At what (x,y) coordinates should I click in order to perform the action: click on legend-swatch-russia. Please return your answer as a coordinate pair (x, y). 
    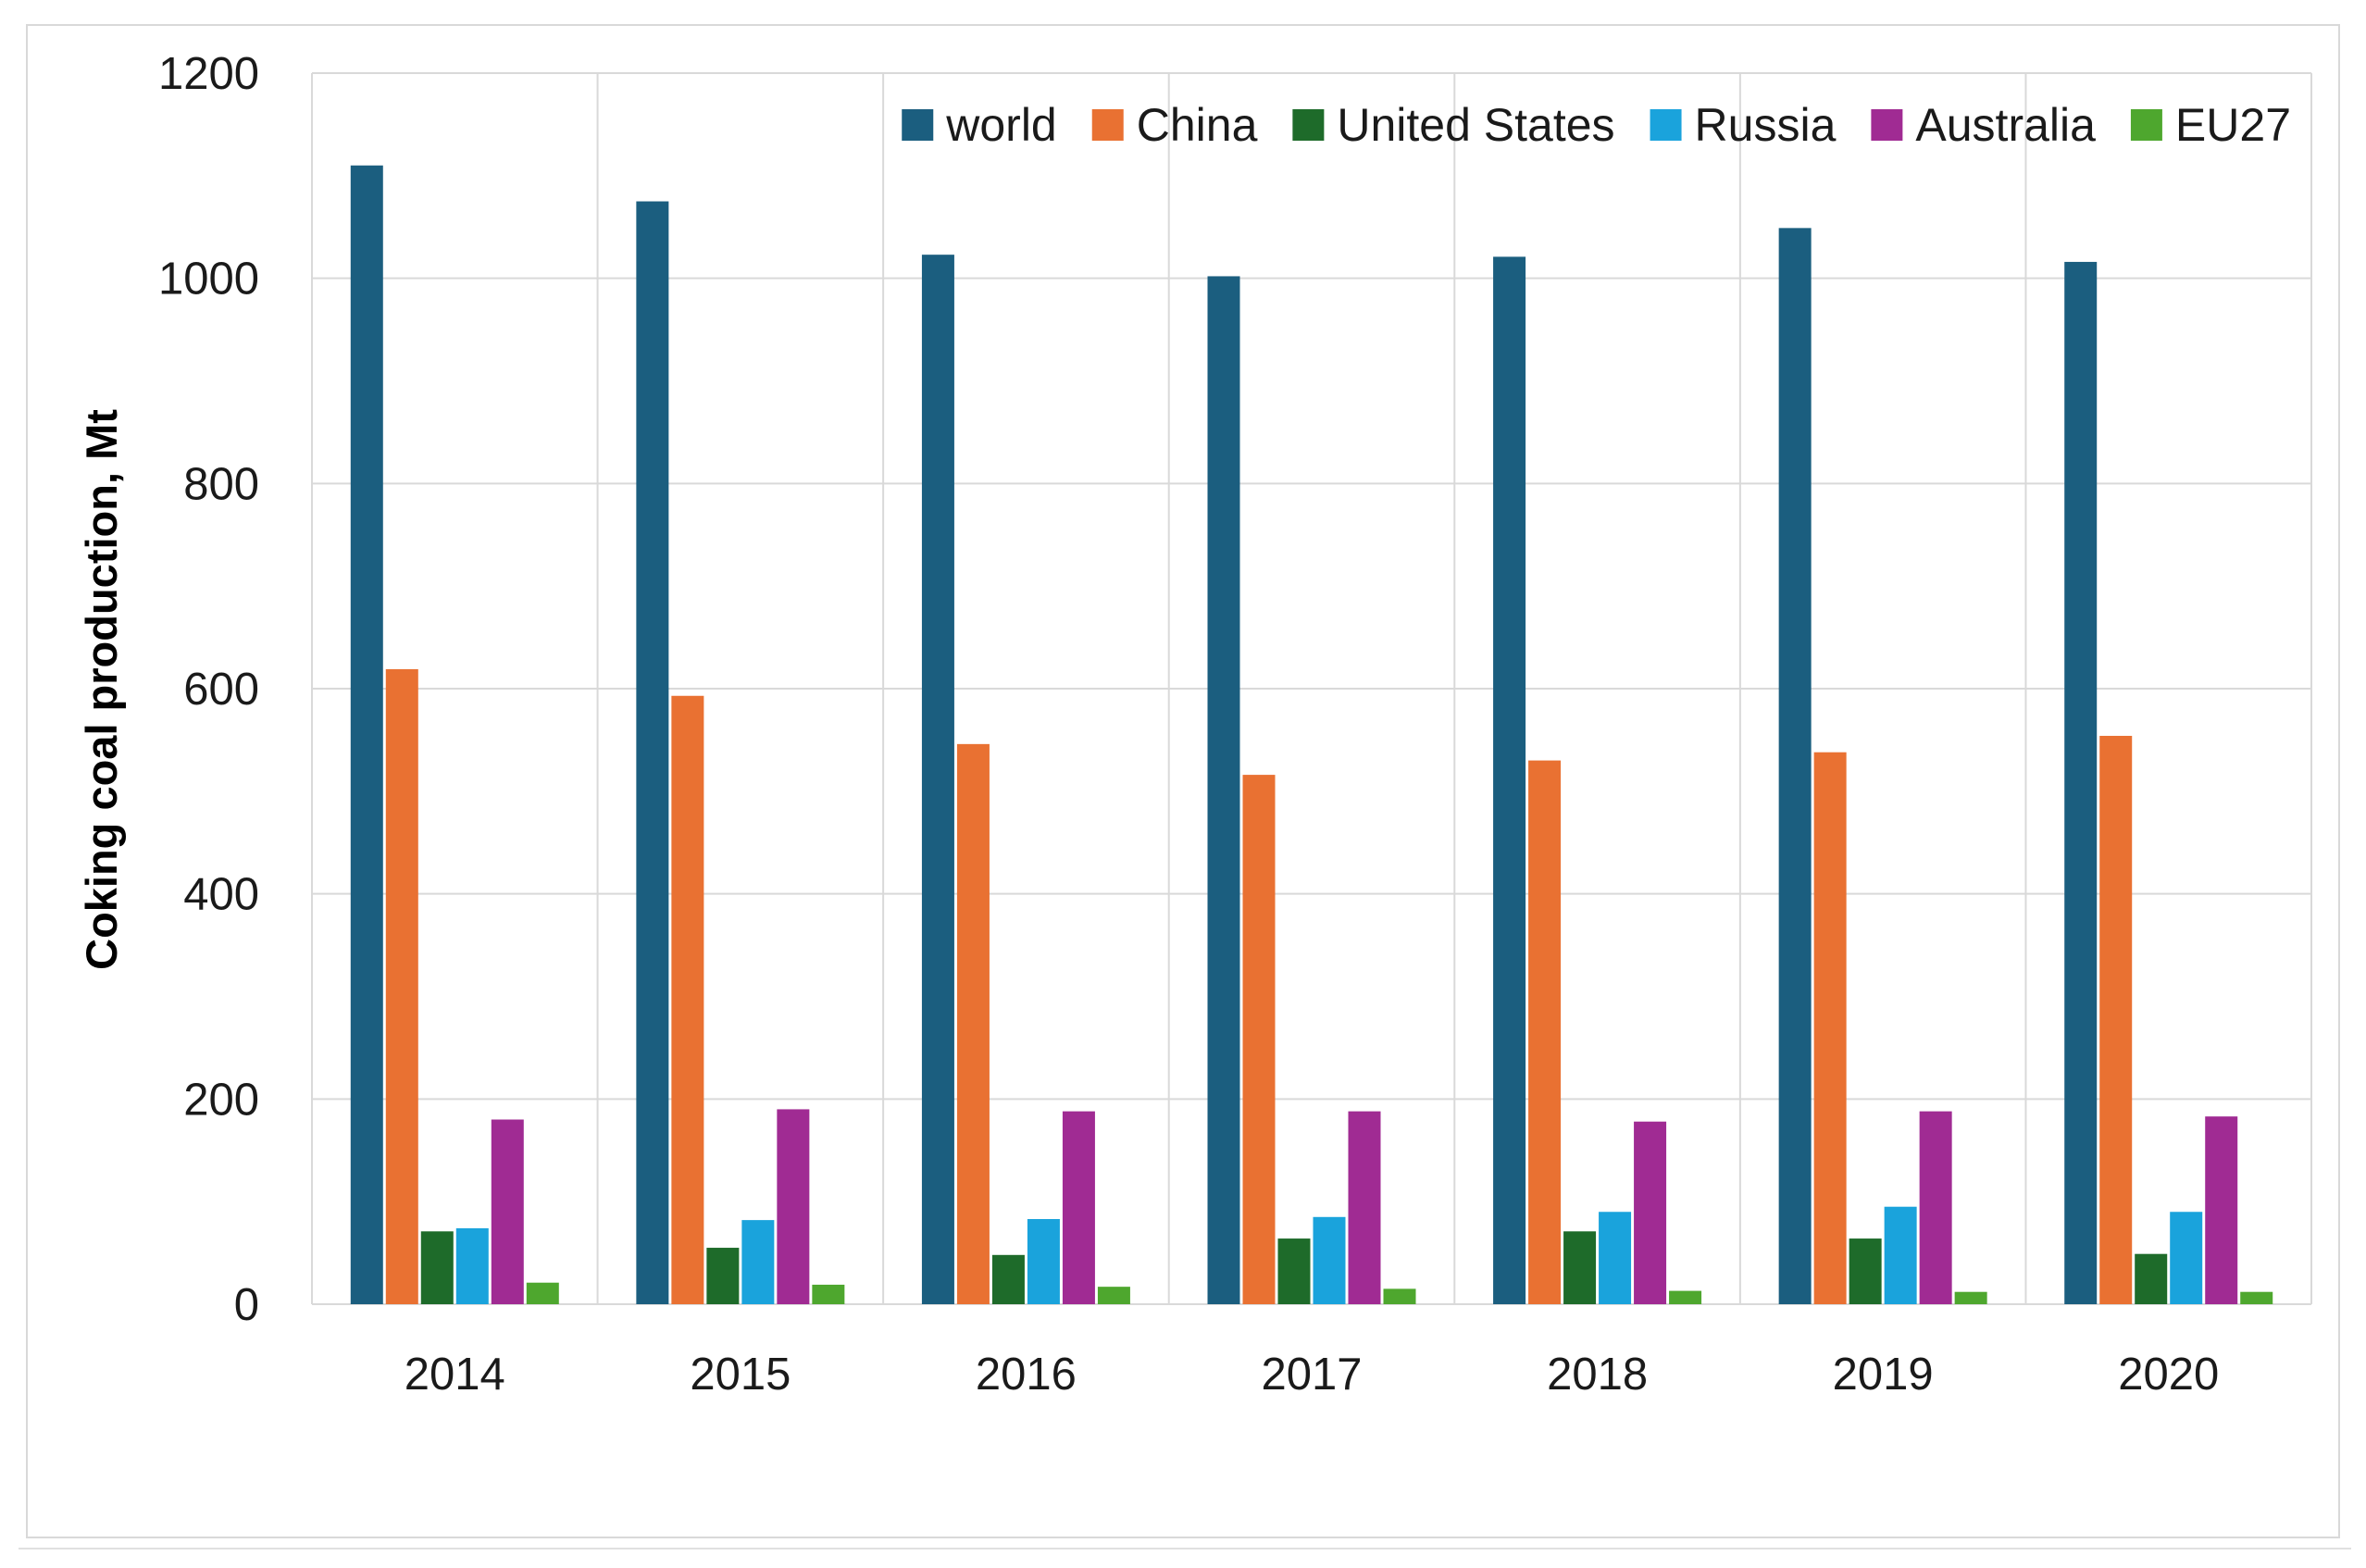
    Looking at the image, I should click on (1666, 125).